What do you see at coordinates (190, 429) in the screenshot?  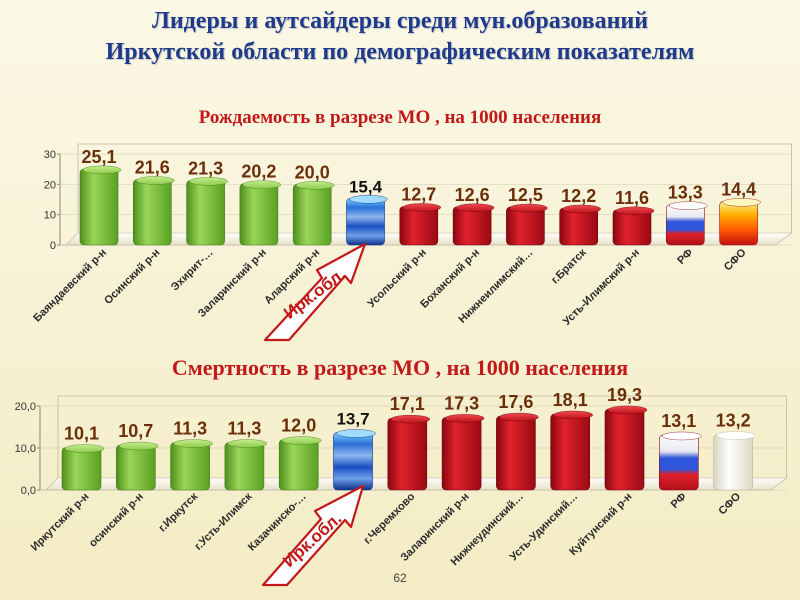 I see `death-data-label: 11,3` at bounding box center [190, 429].